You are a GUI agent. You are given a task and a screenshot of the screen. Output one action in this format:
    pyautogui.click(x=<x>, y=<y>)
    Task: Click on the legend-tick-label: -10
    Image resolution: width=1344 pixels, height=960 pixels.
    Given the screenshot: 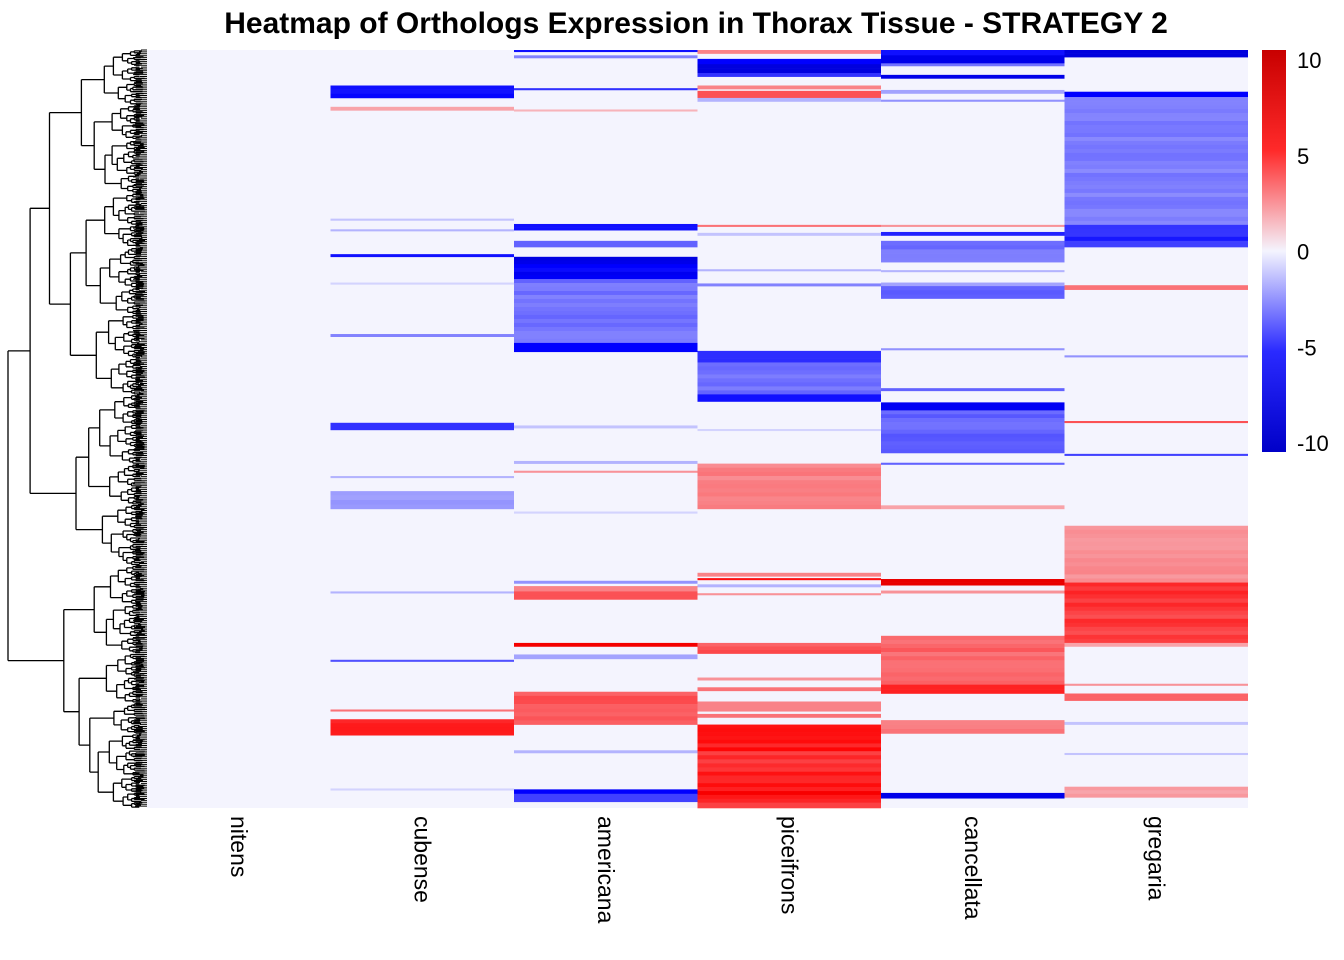 What is the action you would take?
    pyautogui.click(x=1313, y=443)
    